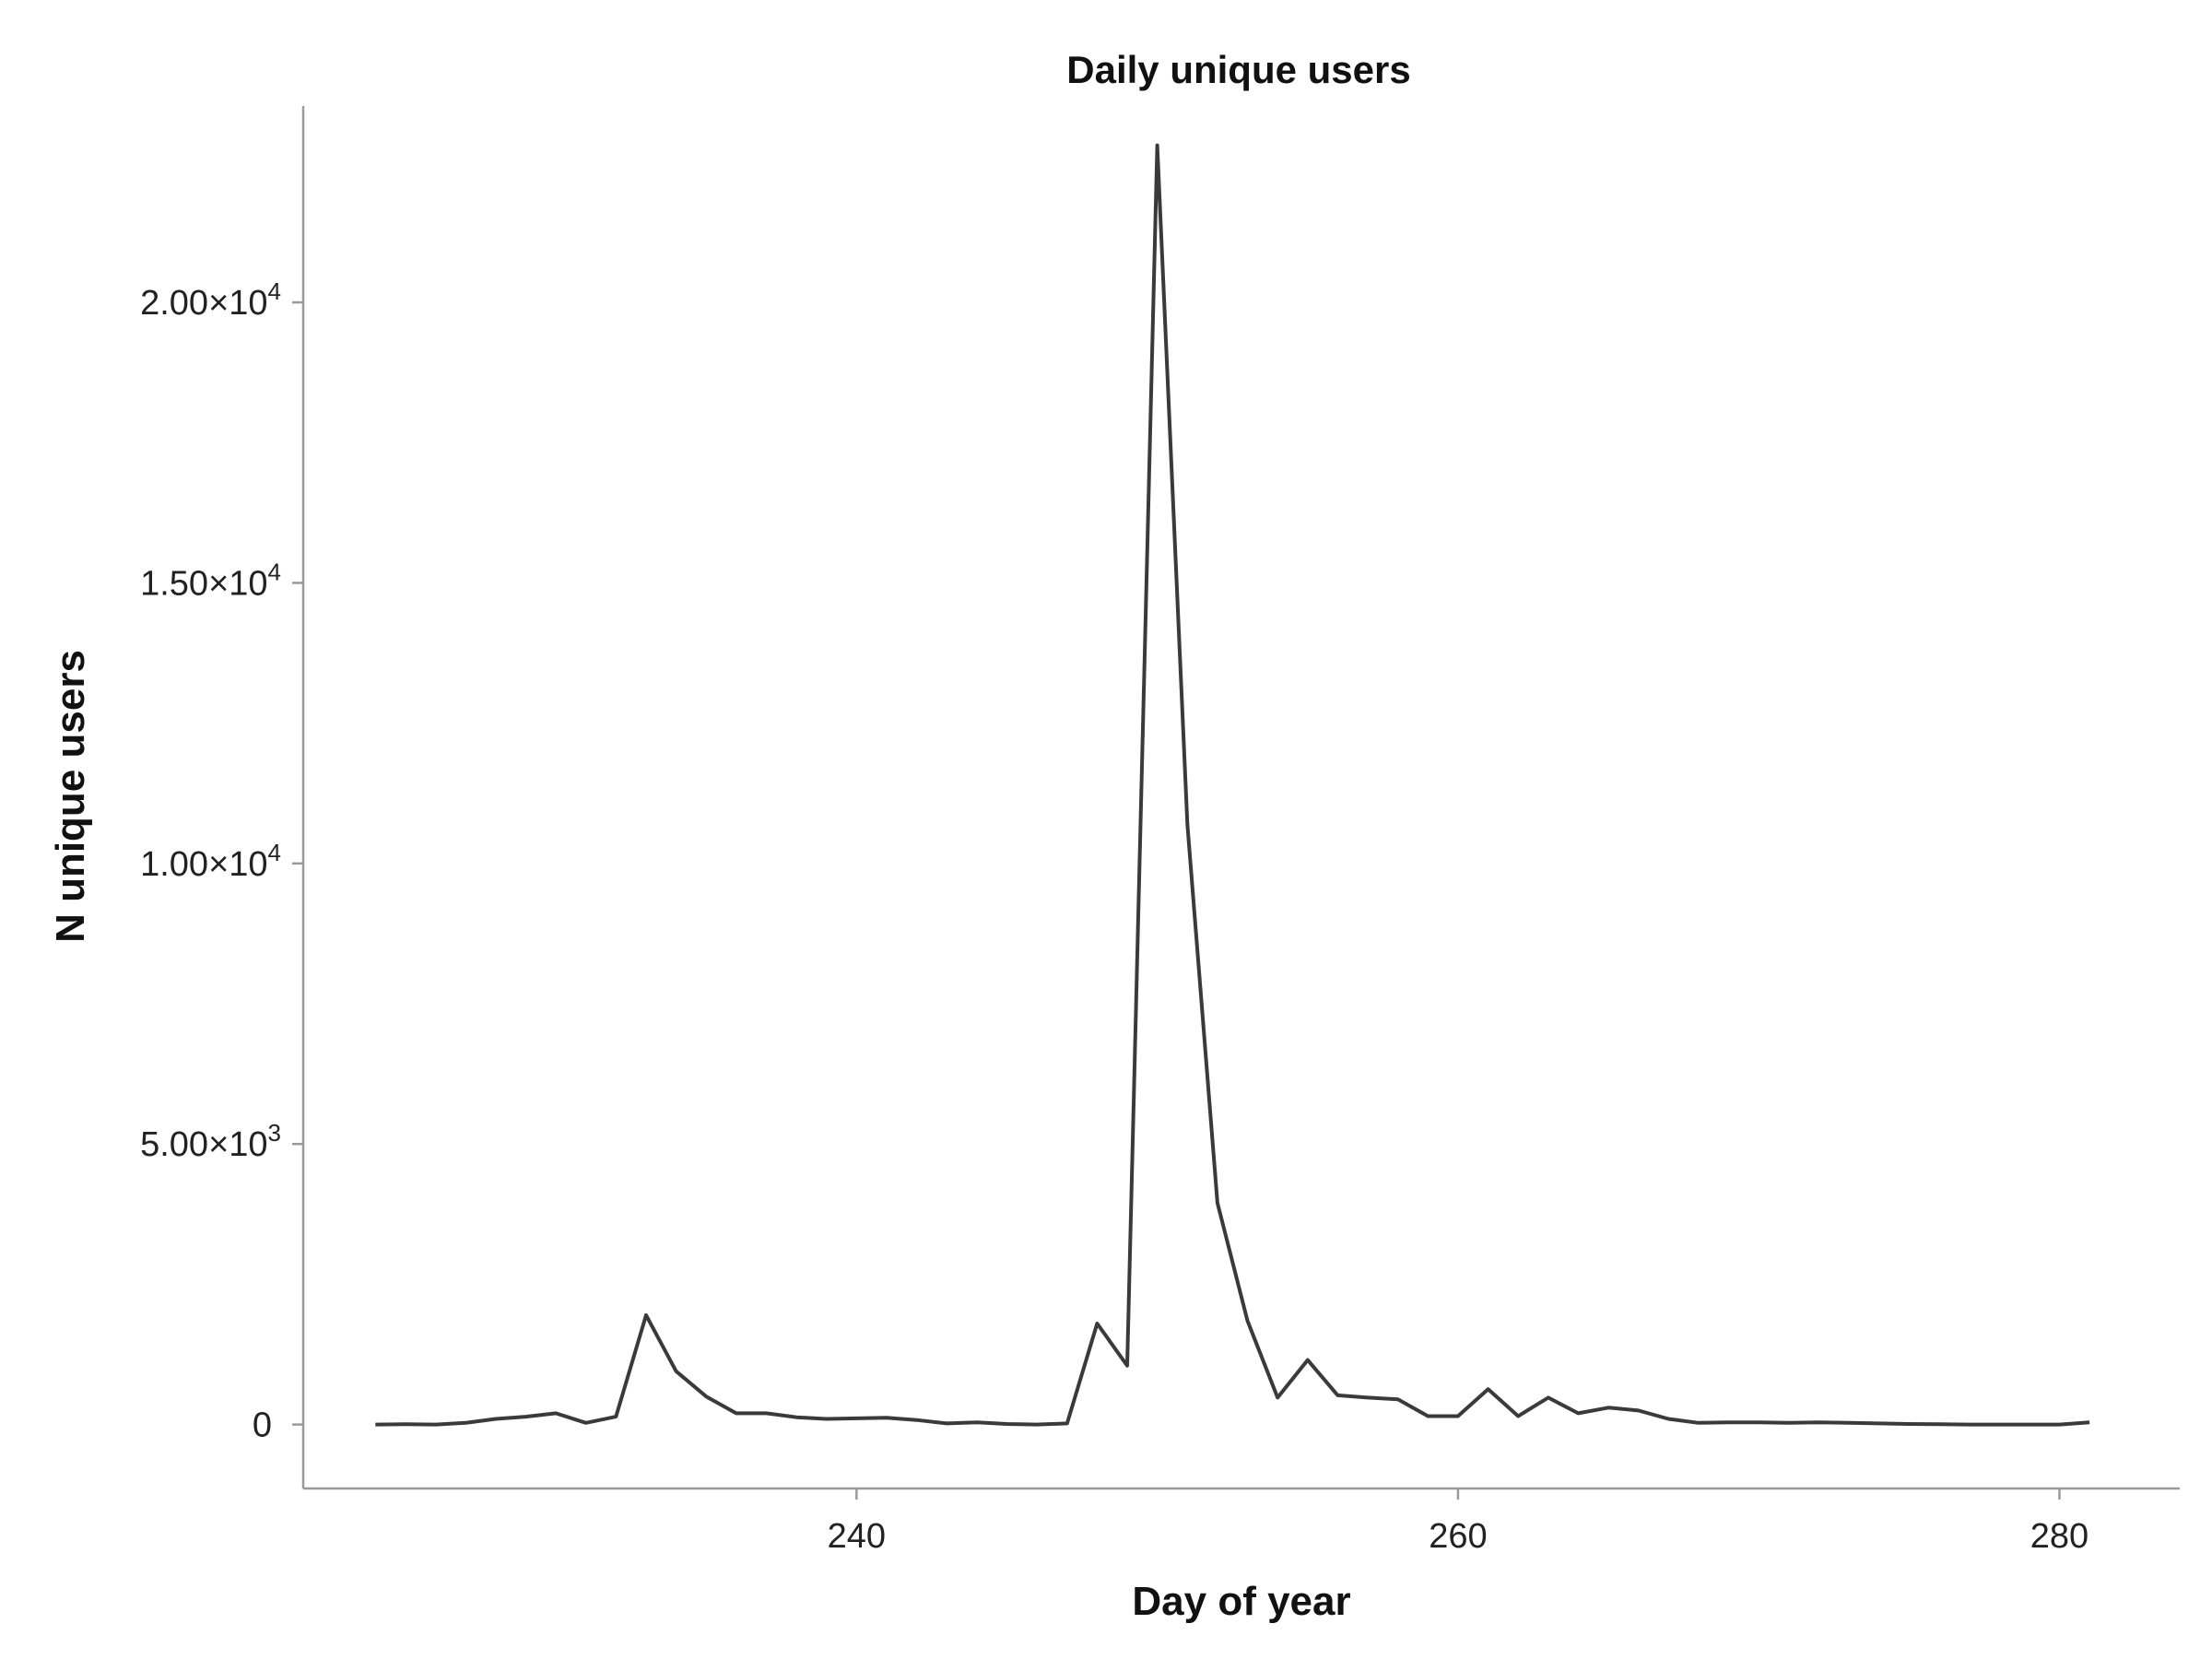 The image size is (2212, 1659). Describe the element at coordinates (1238, 69) in the screenshot. I see `chart-title: Daily unique users` at that location.